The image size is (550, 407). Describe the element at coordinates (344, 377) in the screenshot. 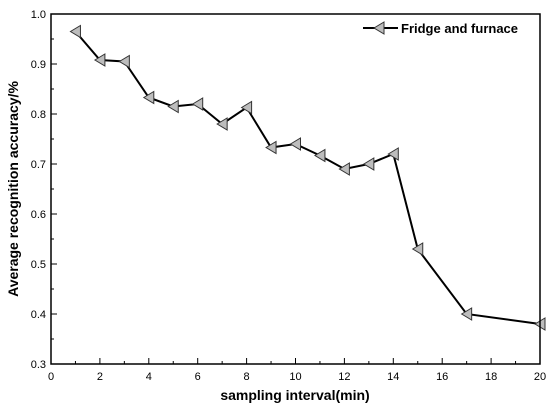

I see `x-tick-label: 12` at that location.